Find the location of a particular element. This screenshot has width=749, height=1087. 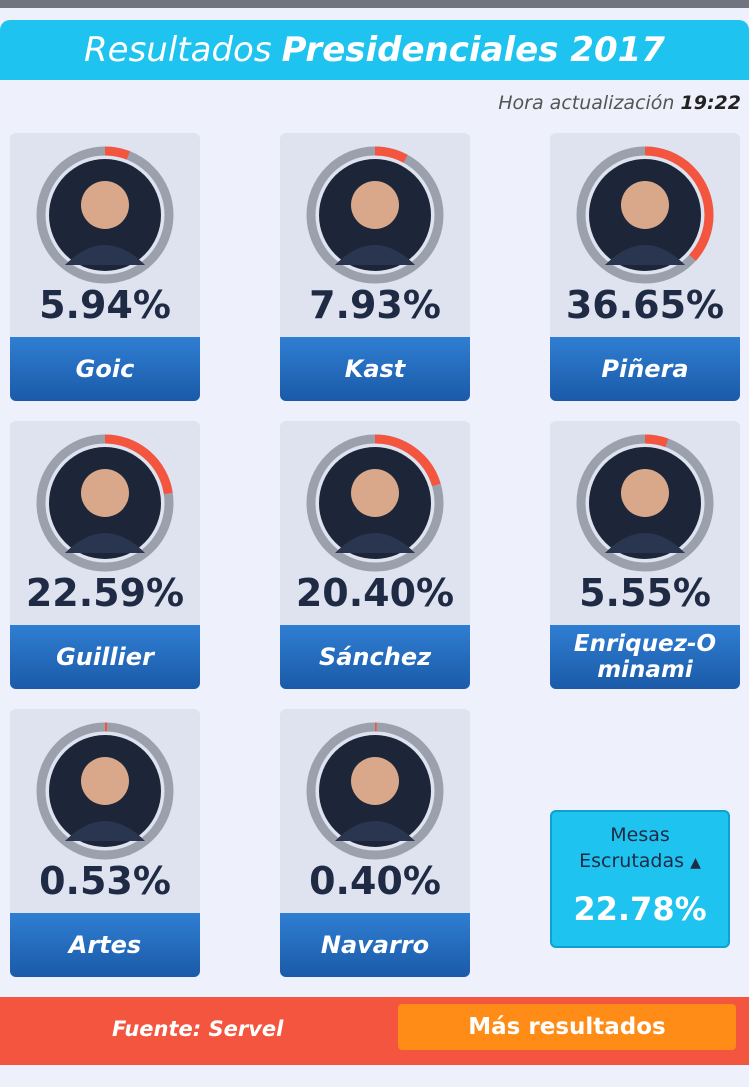

mesas-label-line2: Escrutadas is located at coordinates (632, 861).